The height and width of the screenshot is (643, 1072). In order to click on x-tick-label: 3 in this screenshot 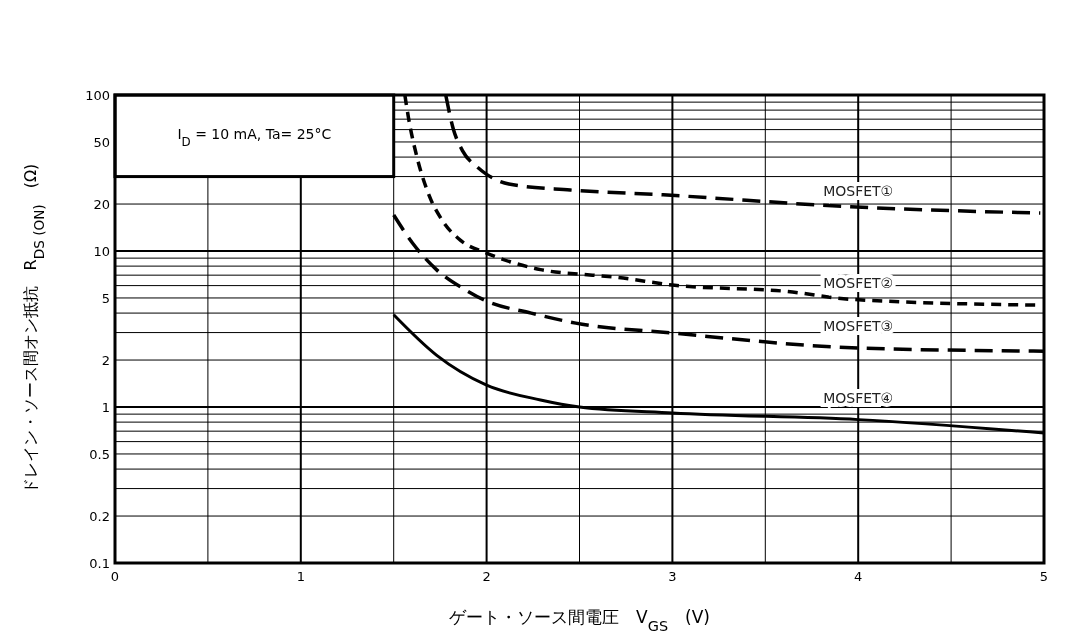, I will do `click(672, 576)`.